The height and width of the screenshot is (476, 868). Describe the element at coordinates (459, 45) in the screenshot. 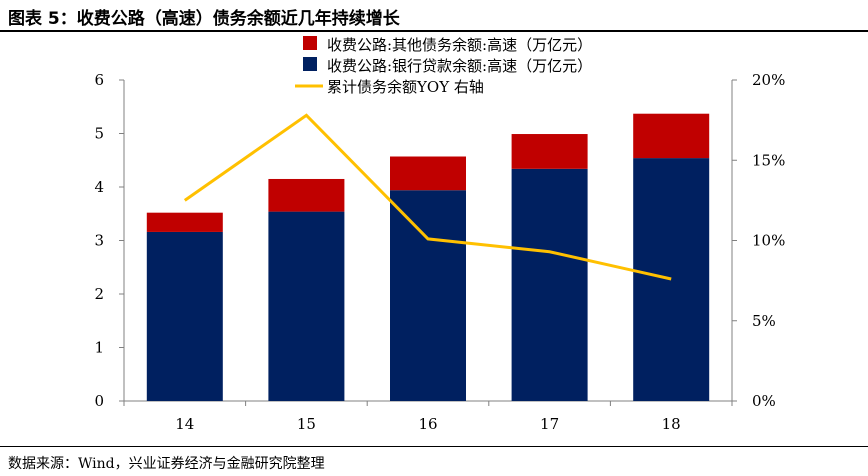

I see `legend-label: 收费公路:其他债务余额:高速（万亿元）` at that location.